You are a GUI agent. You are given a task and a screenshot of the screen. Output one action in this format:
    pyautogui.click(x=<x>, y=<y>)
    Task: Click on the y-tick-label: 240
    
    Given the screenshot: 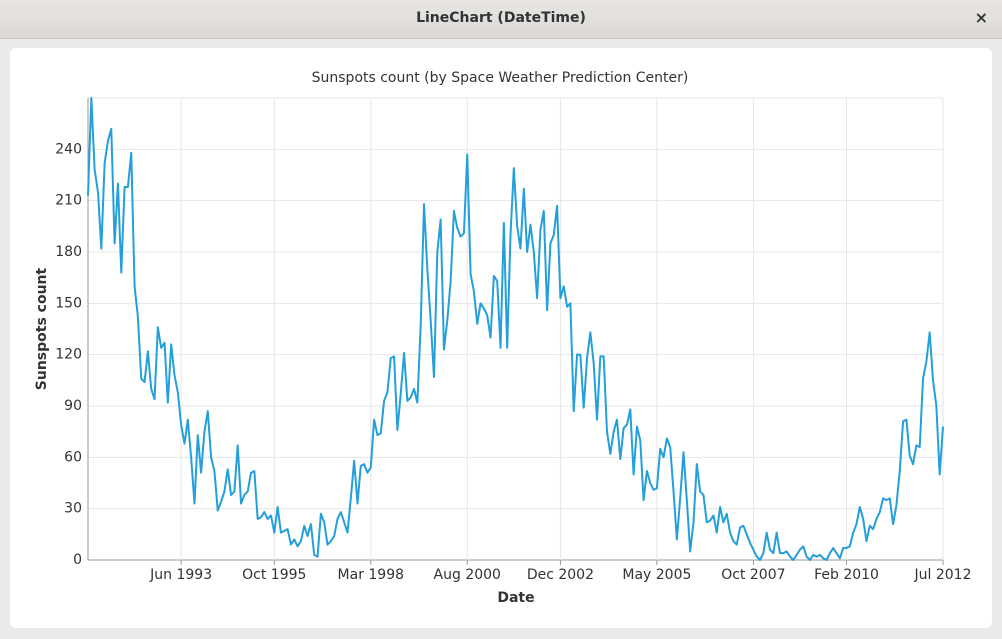 What is the action you would take?
    pyautogui.click(x=68, y=149)
    